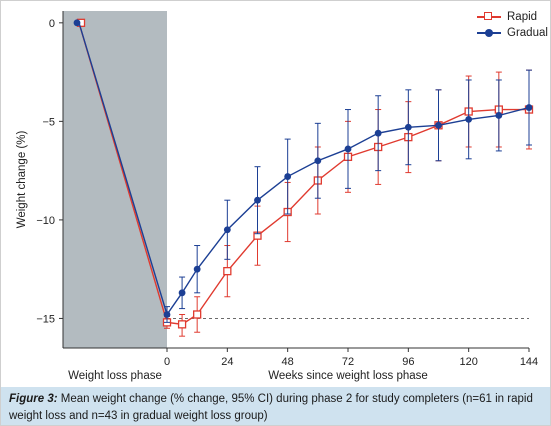 This screenshot has height=426, width=551. I want to click on legend: Rapid Gradual, so click(512, 25).